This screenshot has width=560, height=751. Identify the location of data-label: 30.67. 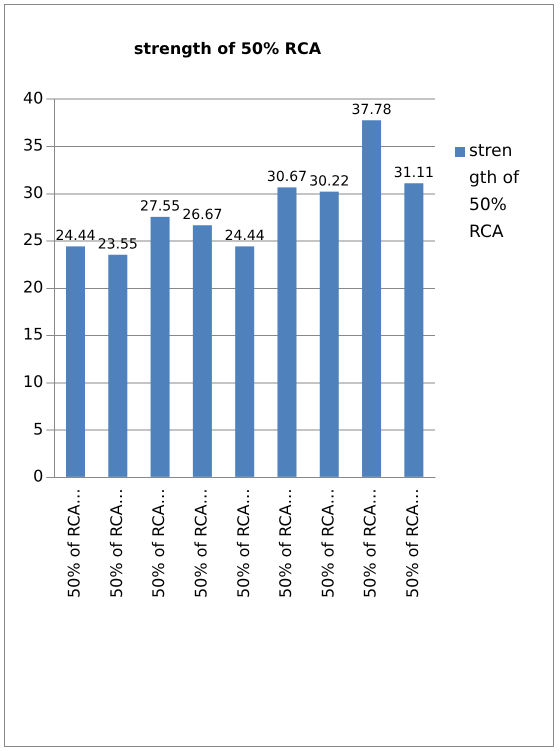
(287, 177).